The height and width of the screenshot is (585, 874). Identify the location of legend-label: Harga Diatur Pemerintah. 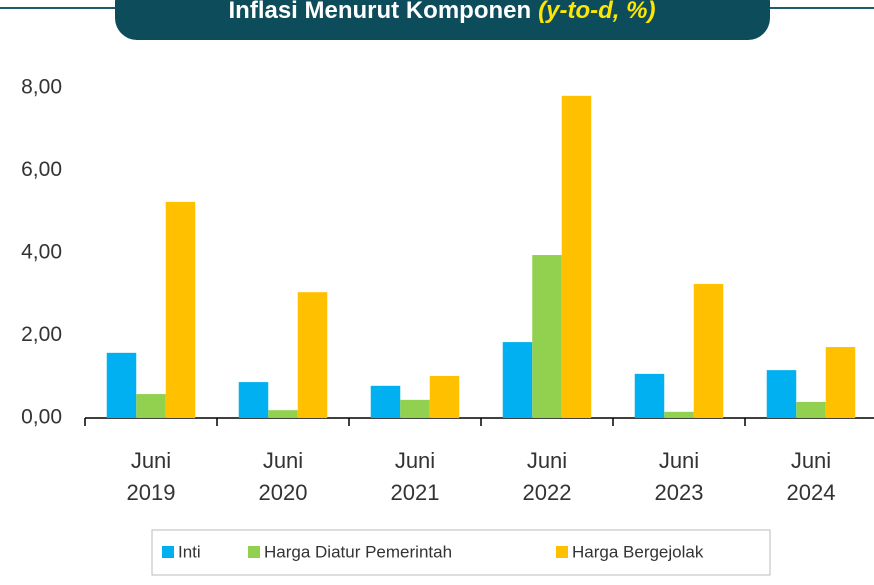
(358, 551).